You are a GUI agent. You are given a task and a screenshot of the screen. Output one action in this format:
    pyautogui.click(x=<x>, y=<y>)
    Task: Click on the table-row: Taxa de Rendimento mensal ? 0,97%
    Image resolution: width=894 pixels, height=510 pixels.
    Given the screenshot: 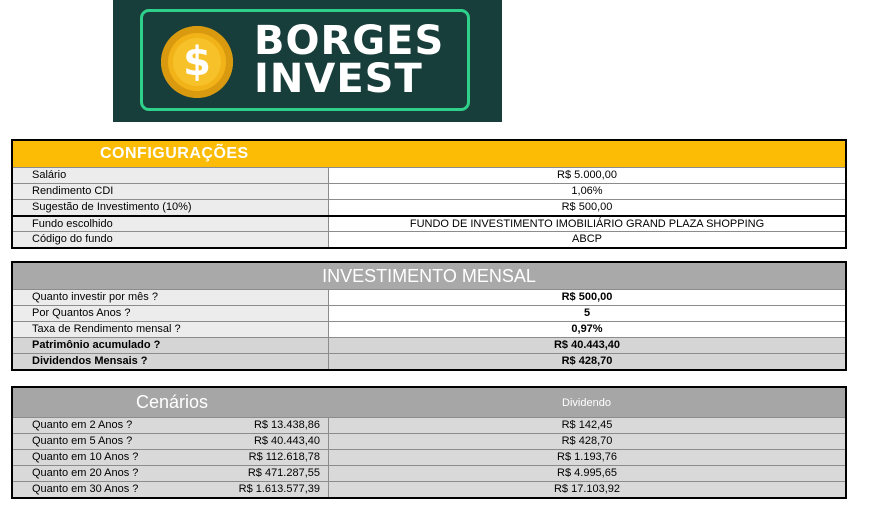 What is the action you would take?
    pyautogui.click(x=429, y=329)
    